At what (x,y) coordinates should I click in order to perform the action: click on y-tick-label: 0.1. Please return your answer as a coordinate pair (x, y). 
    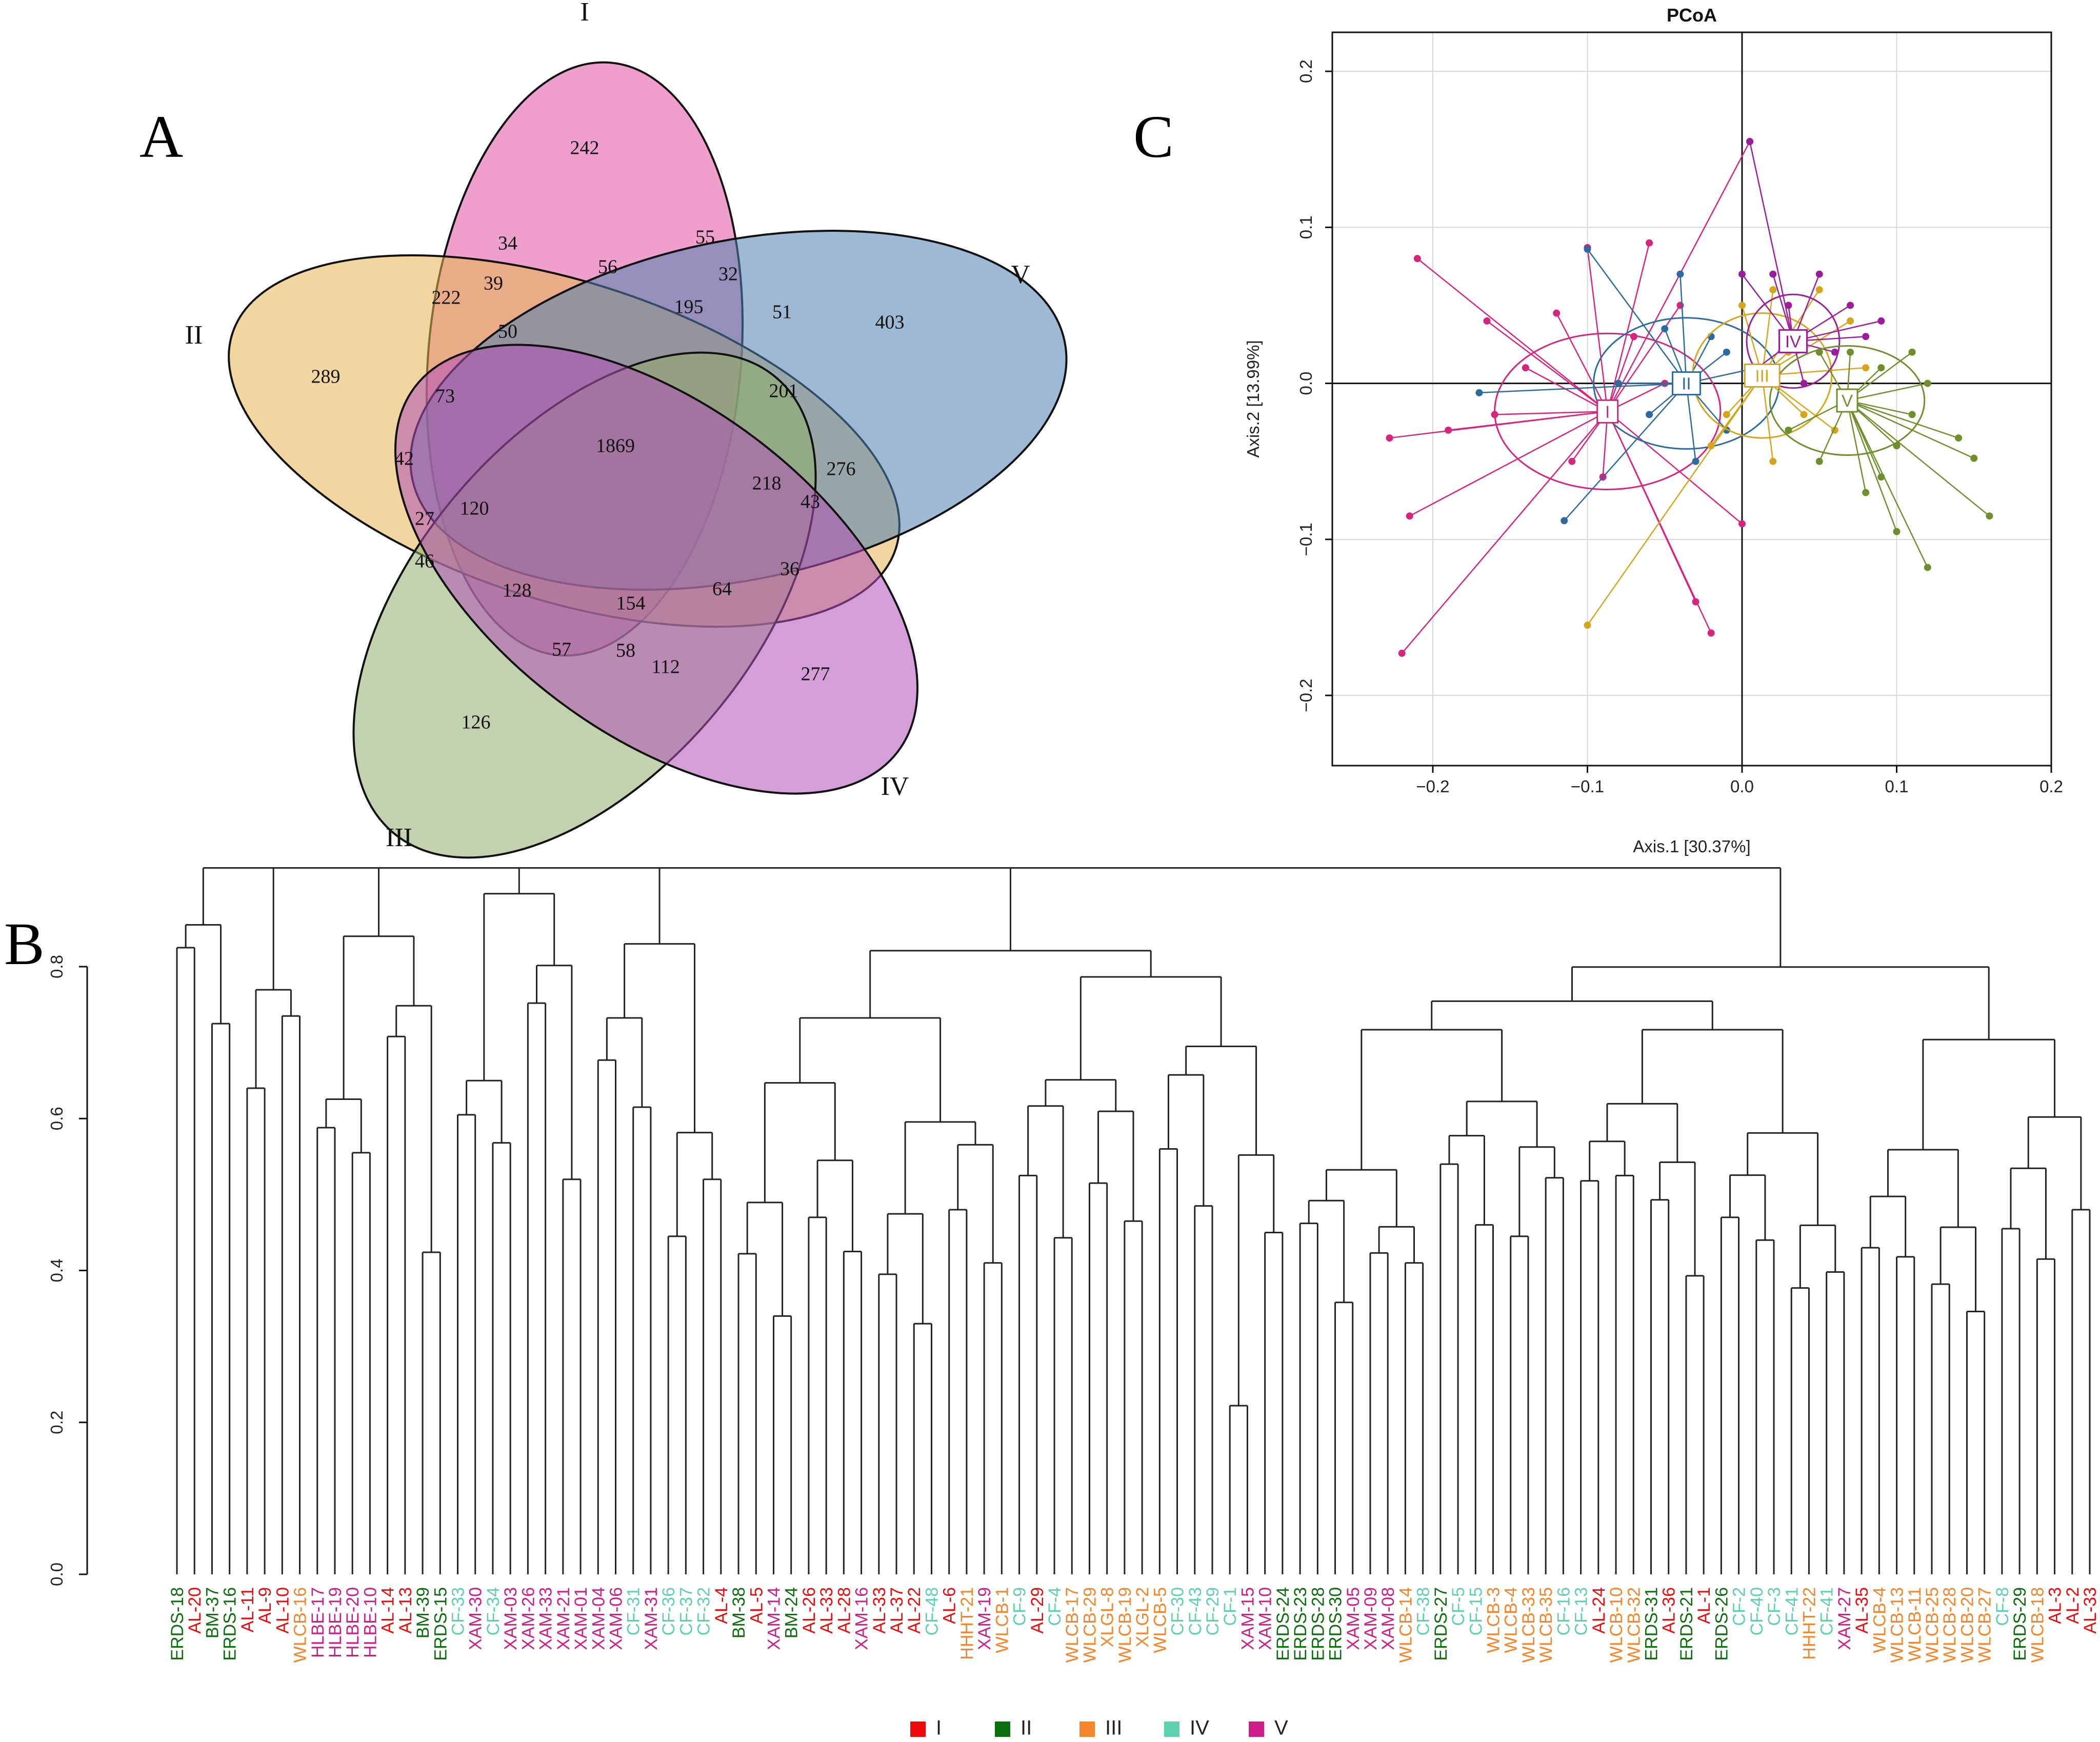
    Looking at the image, I should click on (1305, 227).